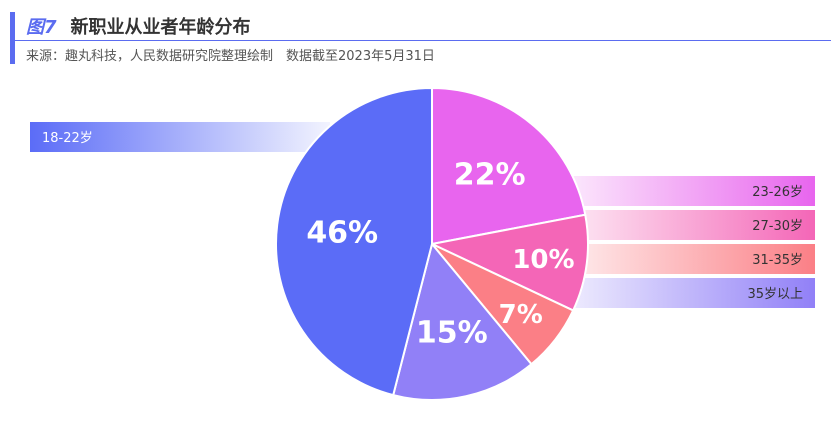  I want to click on legend-label-3: 31-35岁, so click(777, 260).